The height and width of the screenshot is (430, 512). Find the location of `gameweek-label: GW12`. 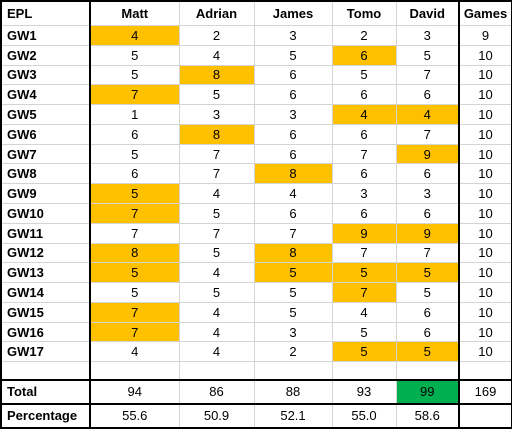

gameweek-label: GW12 is located at coordinates (45, 253).